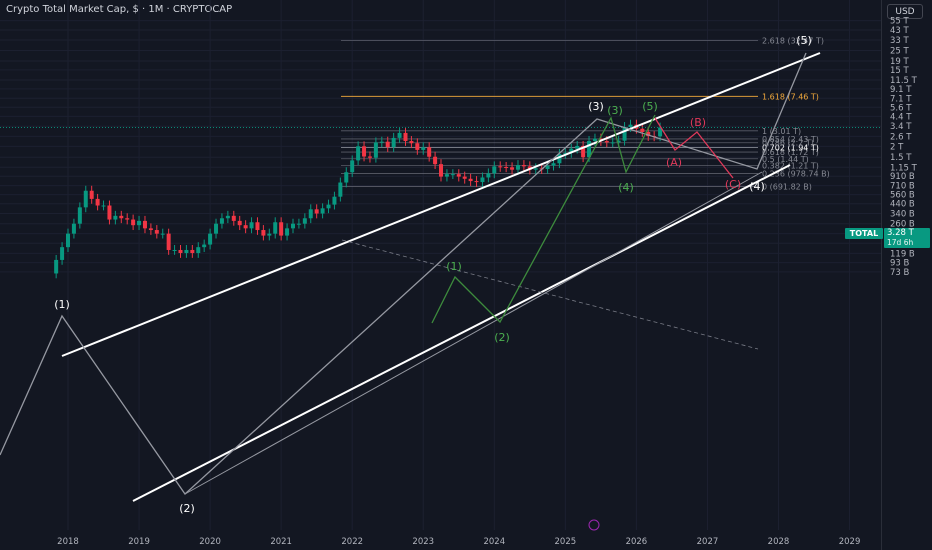  Describe the element at coordinates (788, 143) in the screenshot. I see `fib-level-label: 0.786 (2.2 T)` at that location.